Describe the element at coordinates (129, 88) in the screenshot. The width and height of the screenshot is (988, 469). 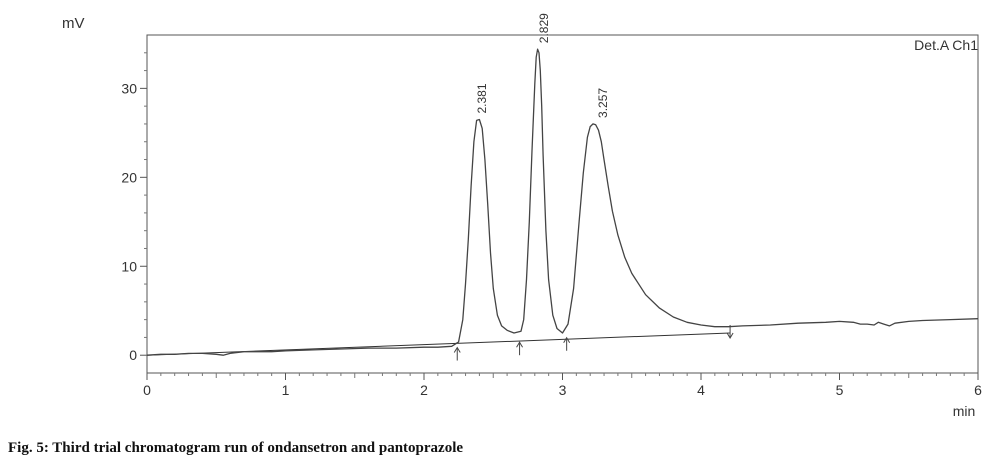
I see `y-tick-label: 30` at that location.